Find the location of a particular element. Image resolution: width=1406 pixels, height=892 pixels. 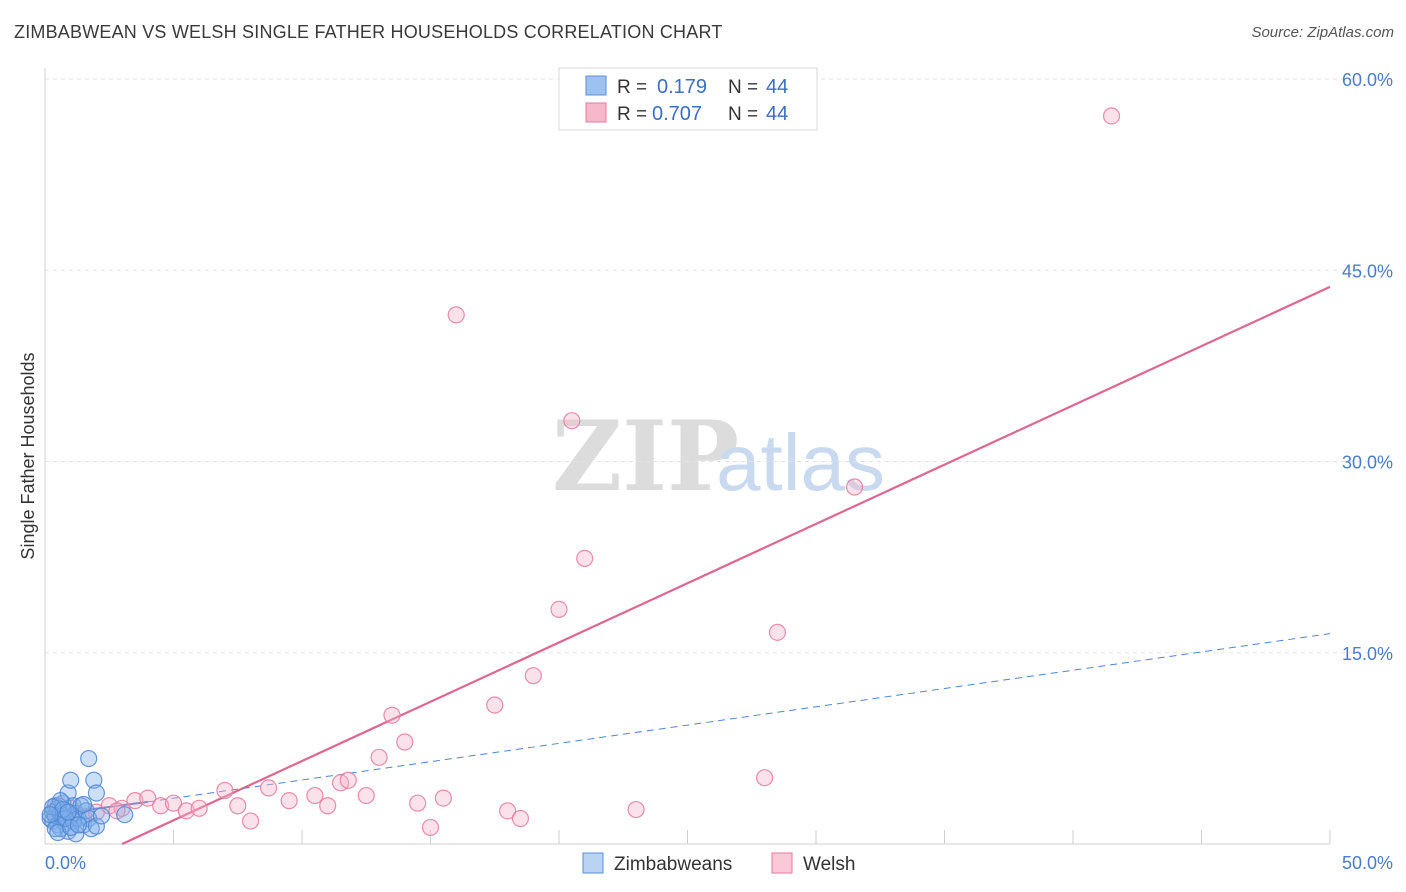

legend-label-zimbabweans: Zimbabweans is located at coordinates (673, 864).